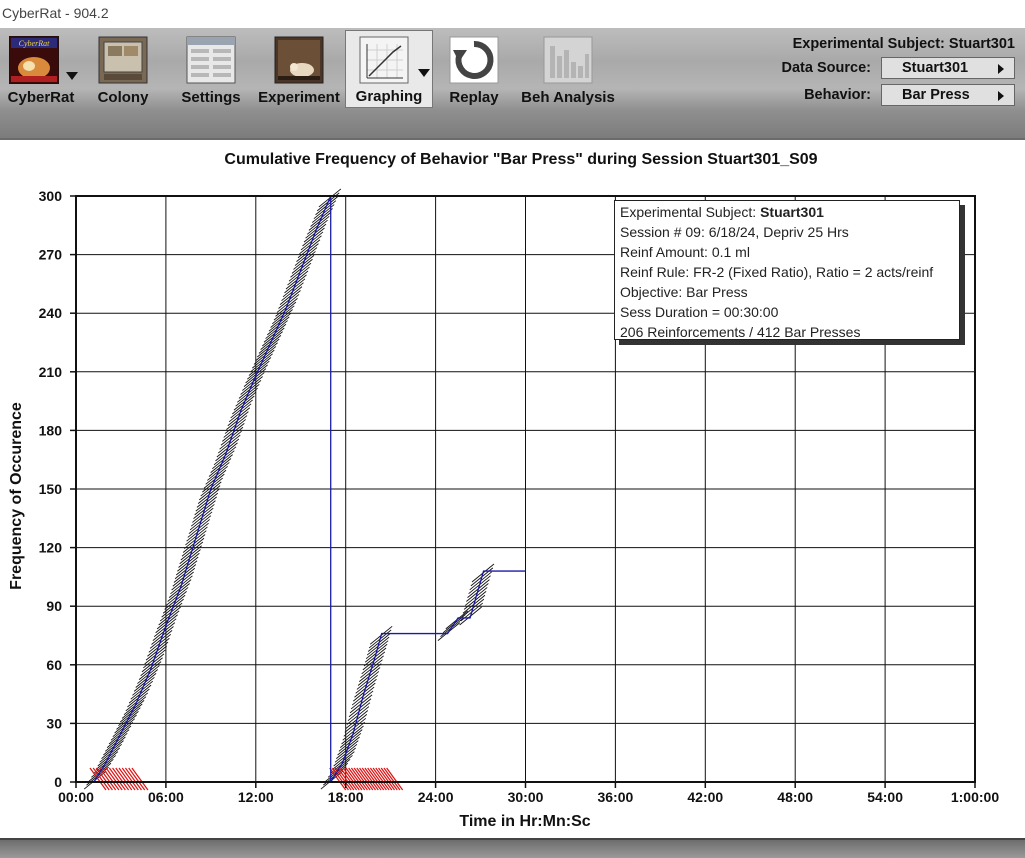 This screenshot has width=1025, height=858. I want to click on y-tick-label: 90, so click(54, 606).